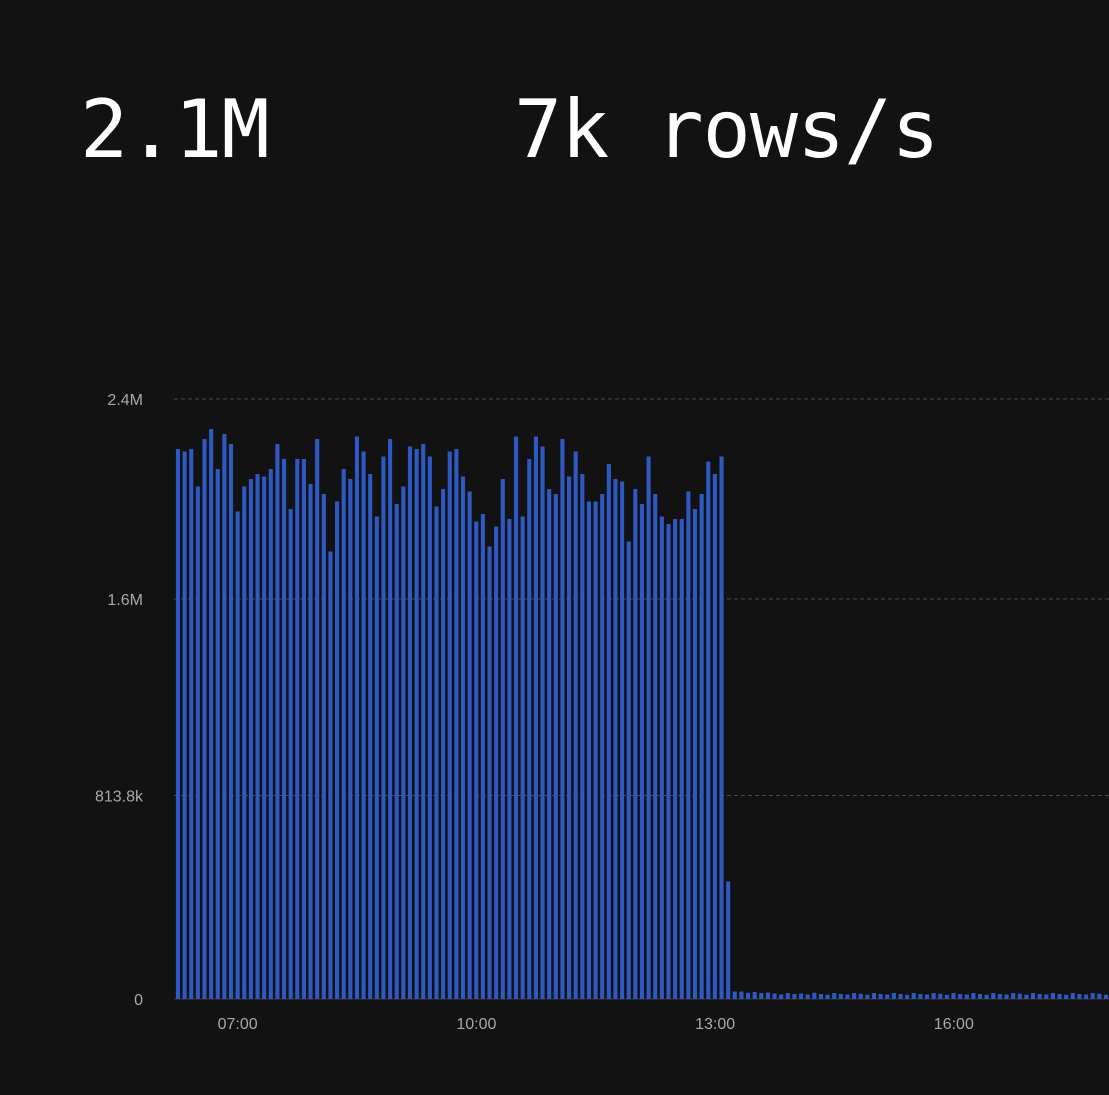  I want to click on y-tick-label: 1.6M, so click(125, 600).